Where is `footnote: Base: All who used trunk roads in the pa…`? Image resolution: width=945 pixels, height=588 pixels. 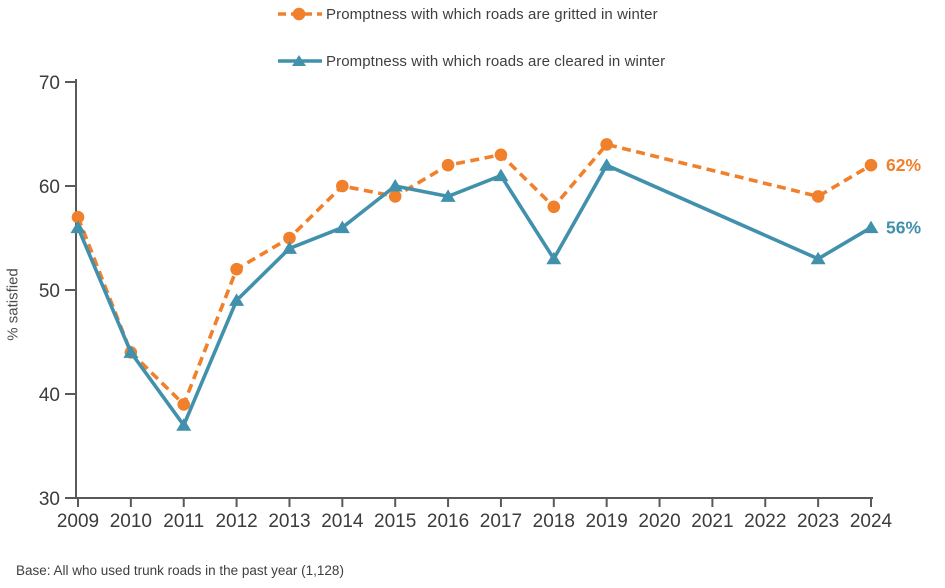 footnote: Base: All who used trunk roads in the pa… is located at coordinates (180, 570).